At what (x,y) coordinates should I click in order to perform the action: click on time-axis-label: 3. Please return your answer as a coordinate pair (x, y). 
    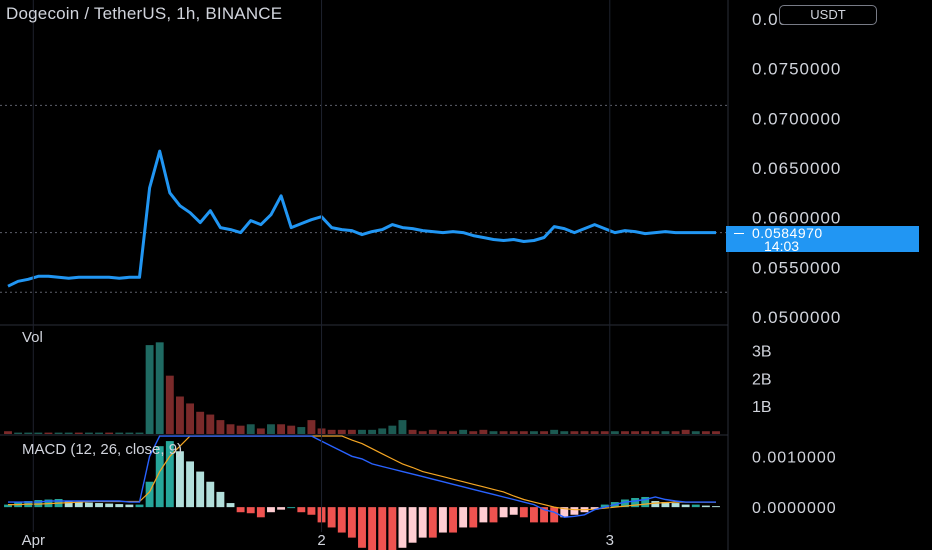
    Looking at the image, I should click on (610, 540).